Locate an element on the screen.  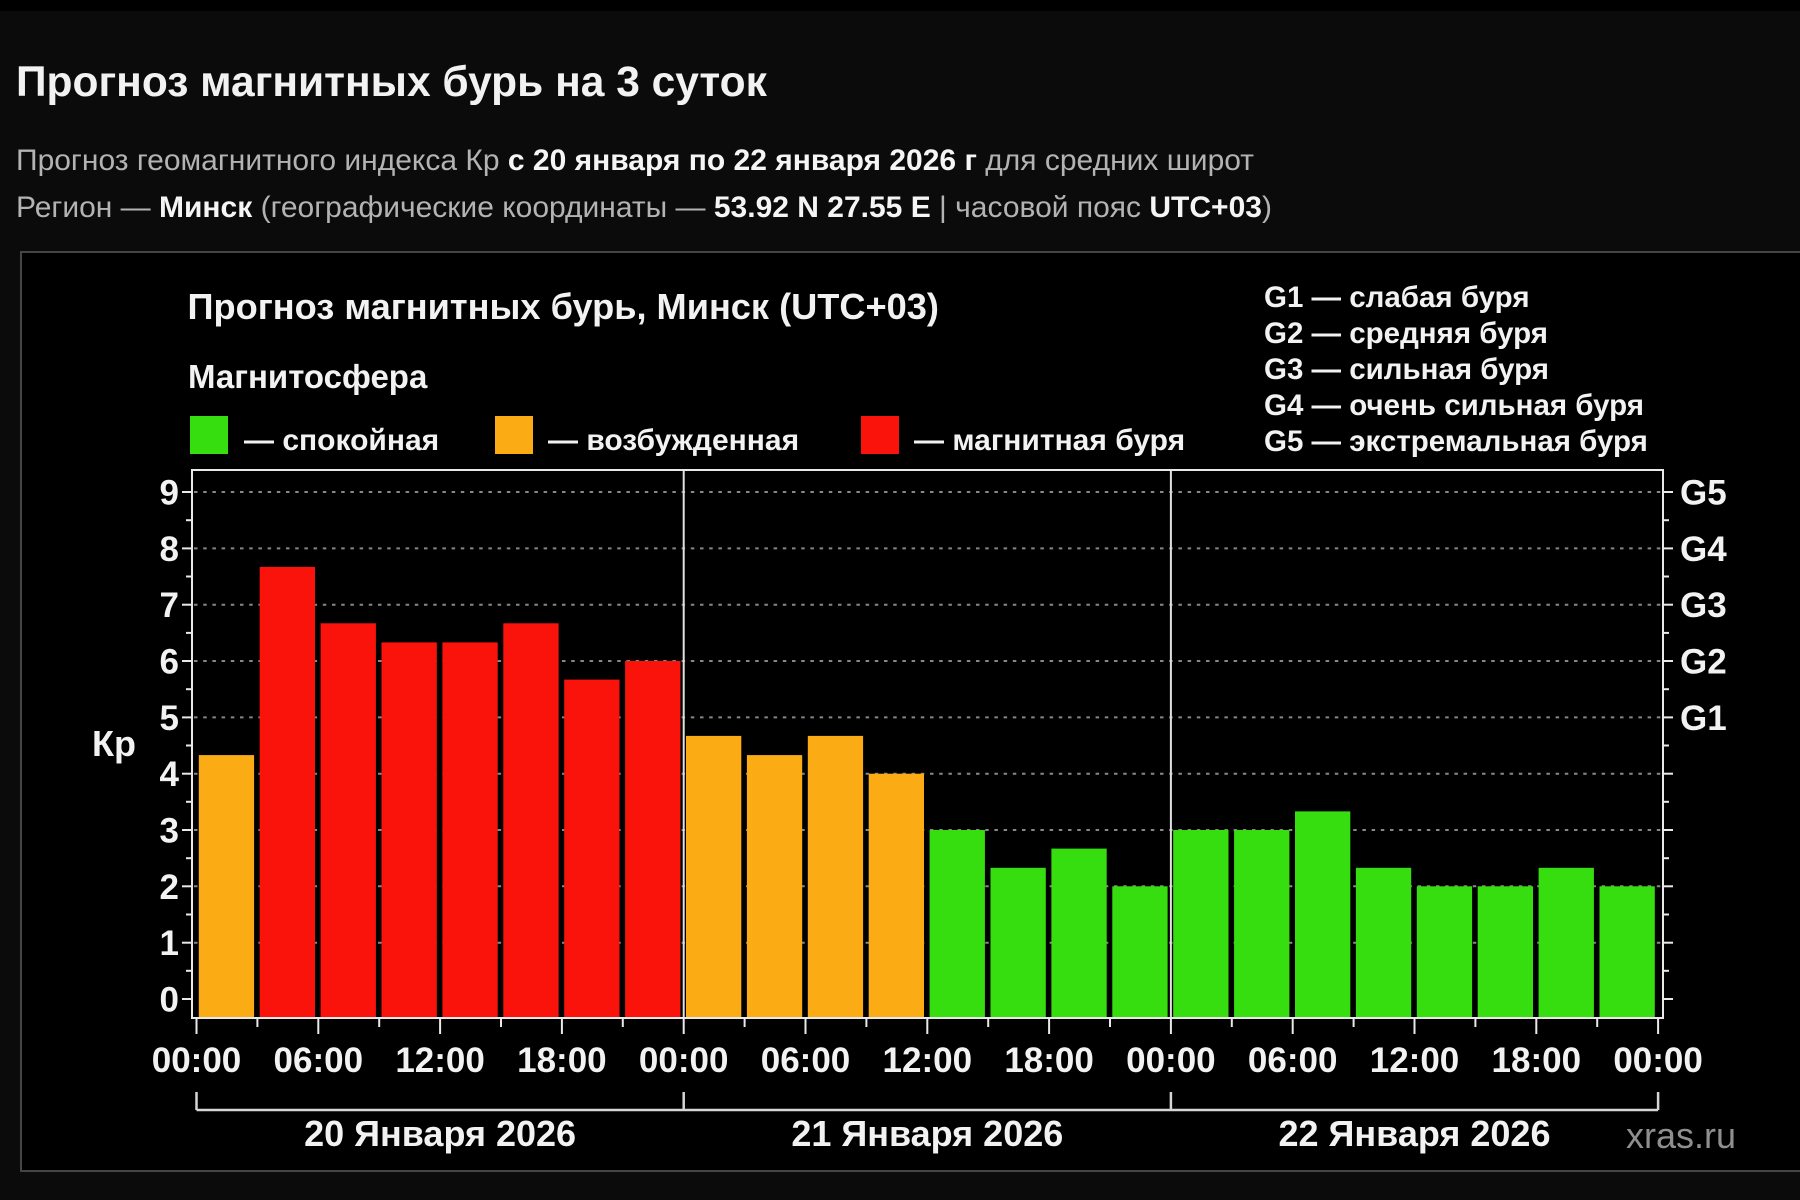
svg-text: 3 is located at coordinates (169, 831).